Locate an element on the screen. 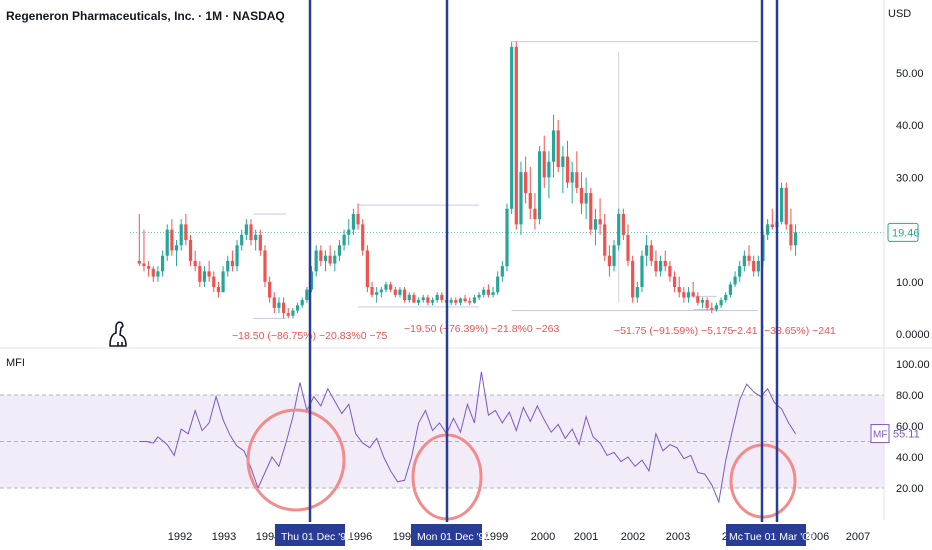  last-price-badge is located at coordinates (903, 232).